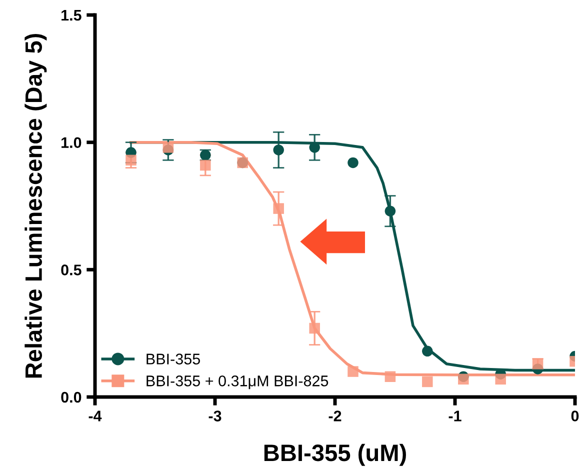  Describe the element at coordinates (215, 416) in the screenshot. I see `x-tick-label: -3` at that location.